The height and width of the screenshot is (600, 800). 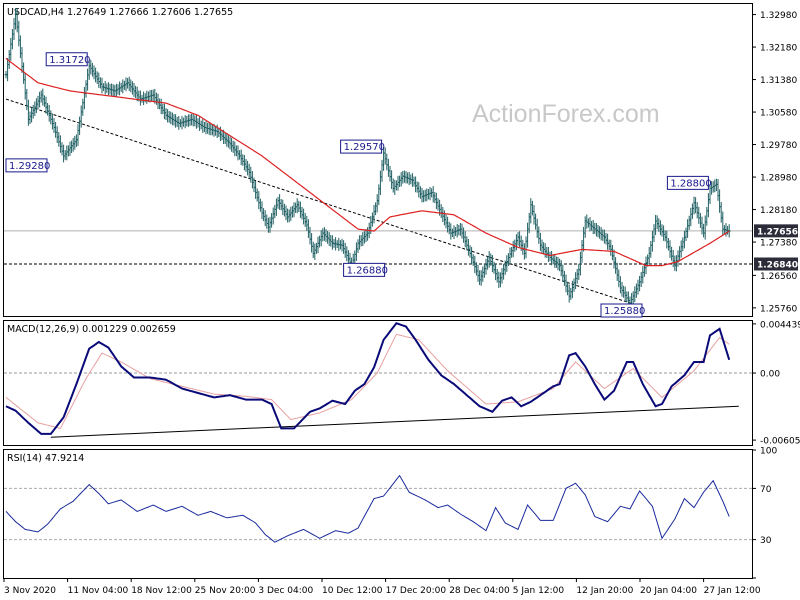 I want to click on price-marker: 1.26840, so click(x=776, y=264).